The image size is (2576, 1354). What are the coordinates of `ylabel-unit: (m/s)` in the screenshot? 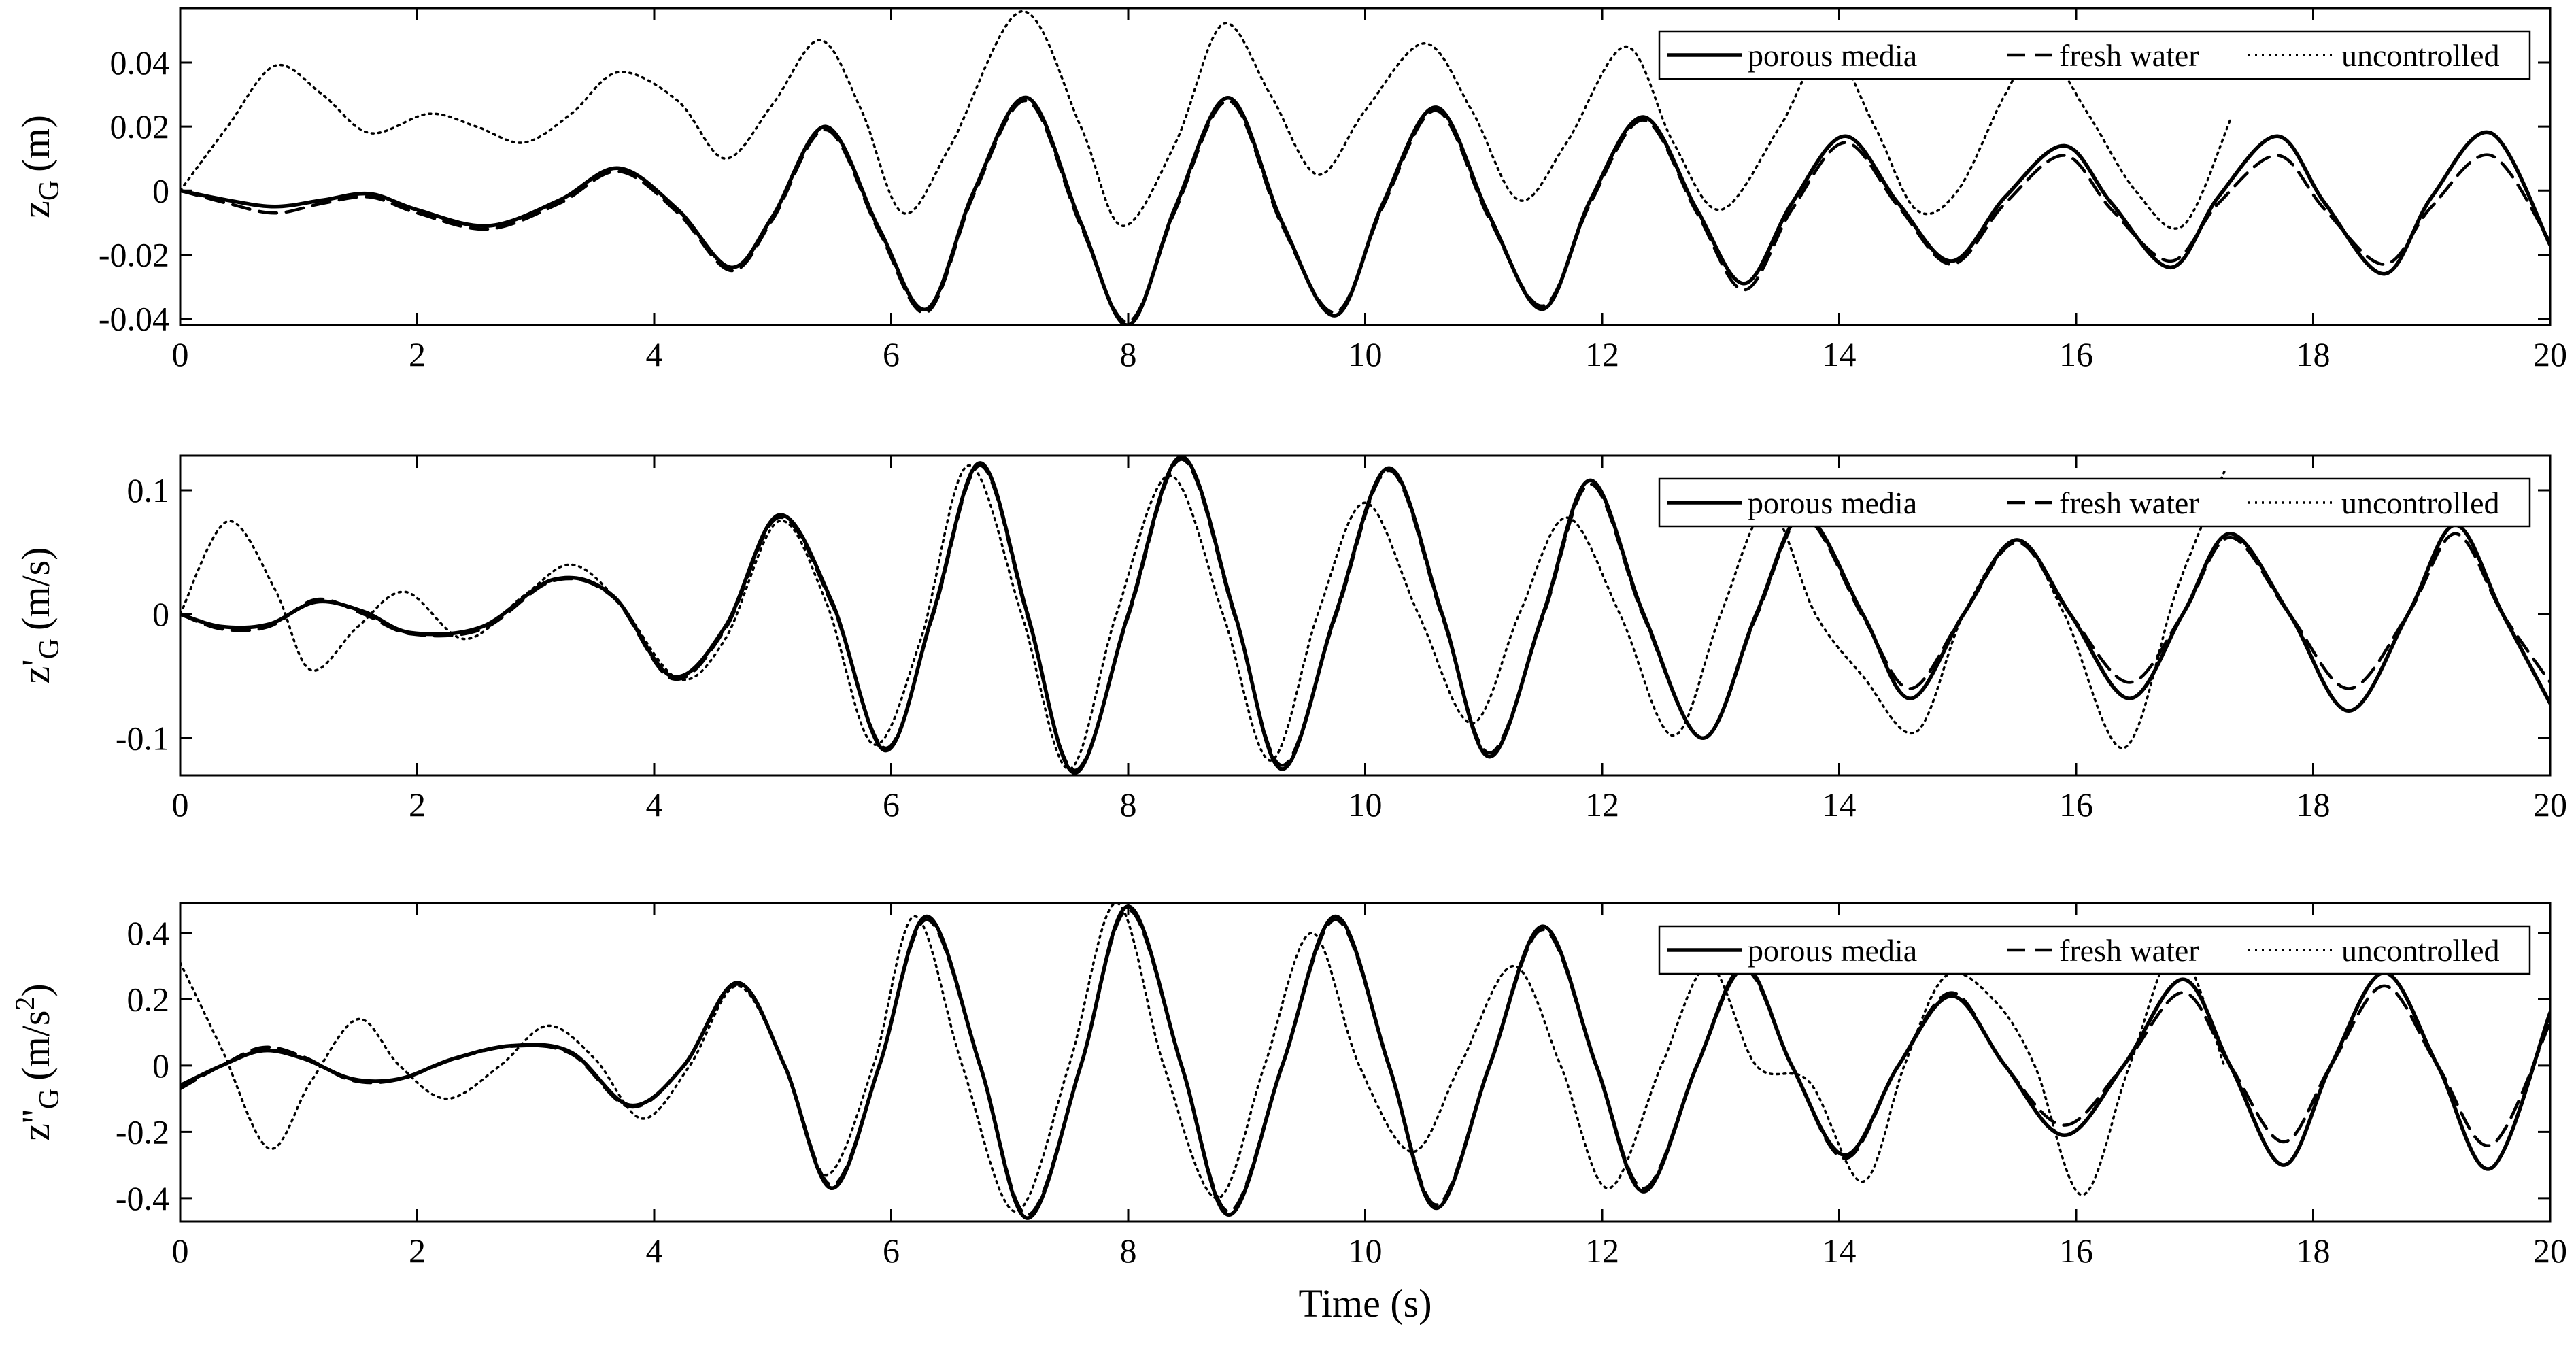 It's located at (36, 588).